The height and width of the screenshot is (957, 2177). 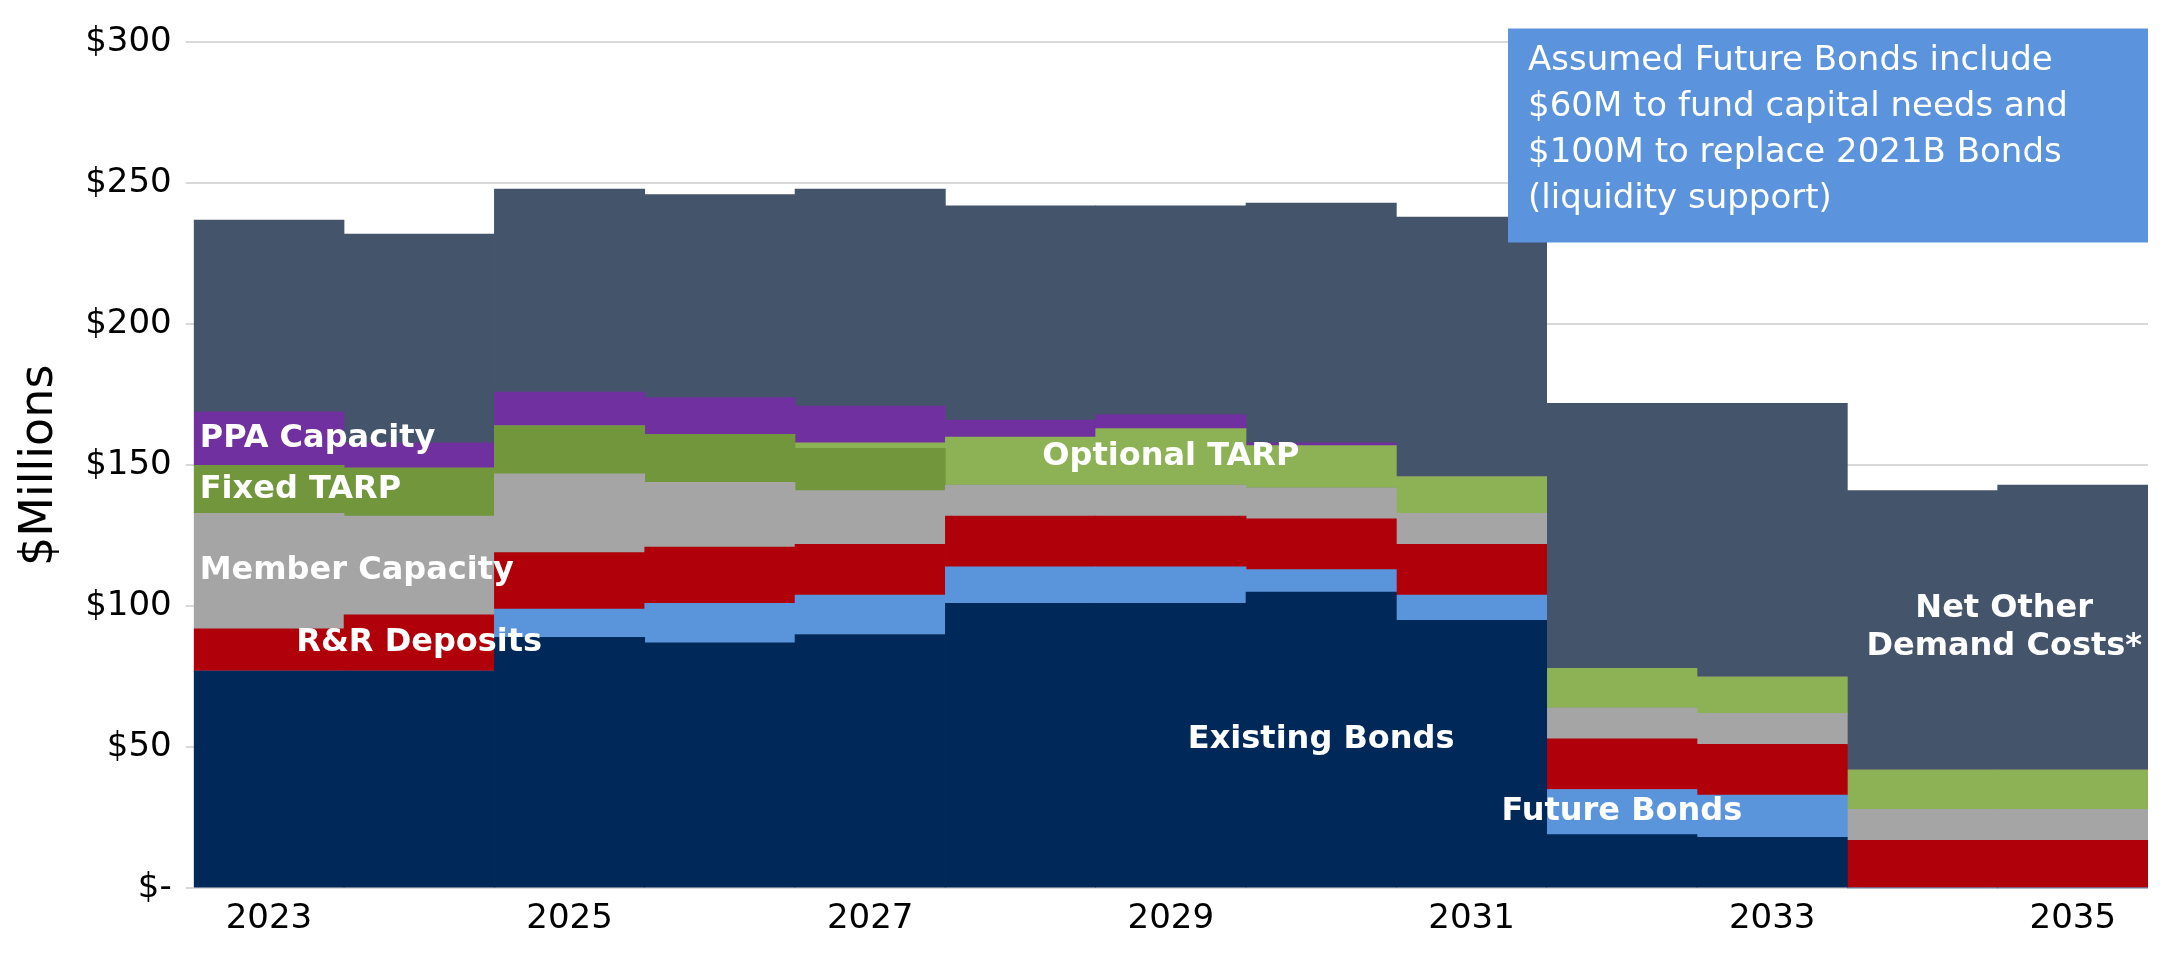 What do you see at coordinates (569, 916) in the screenshot?
I see `x-tick-label: 2025` at bounding box center [569, 916].